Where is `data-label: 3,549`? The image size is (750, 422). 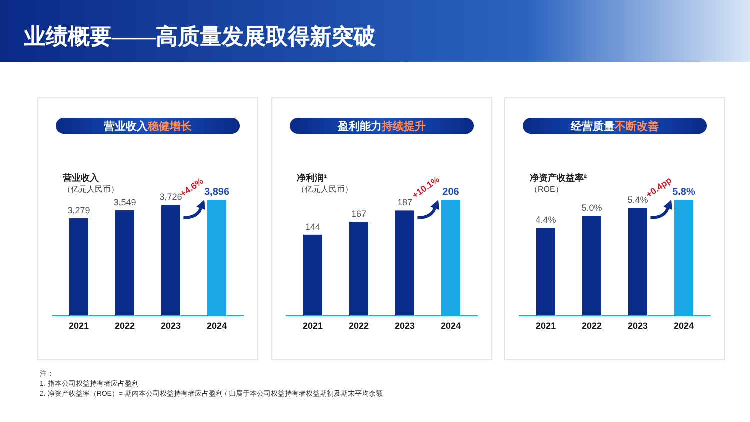
data-label: 3,549 is located at coordinates (125, 202).